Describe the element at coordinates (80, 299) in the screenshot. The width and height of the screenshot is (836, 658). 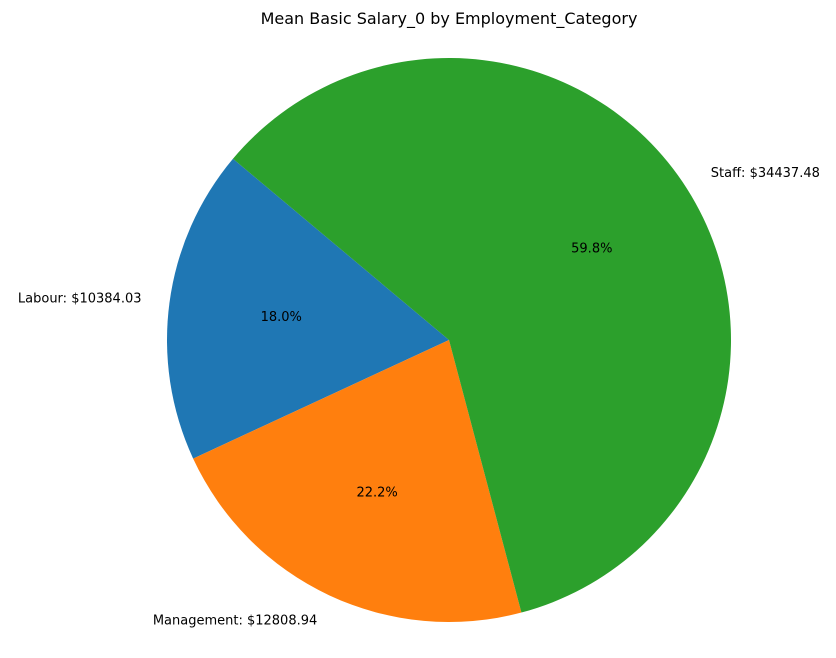
I see `slice-label-labour: Labour: $10384.03` at that location.